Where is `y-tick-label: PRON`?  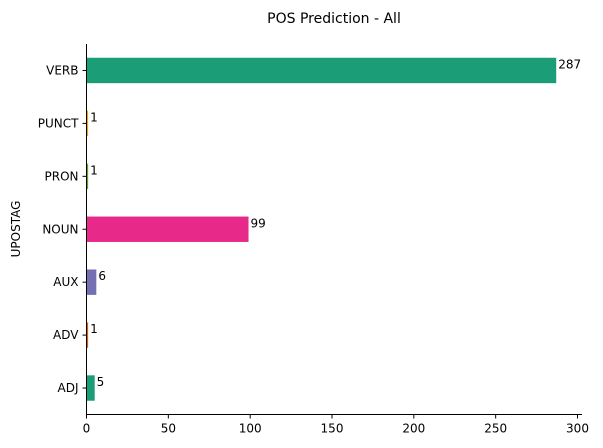 y-tick-label: PRON is located at coordinates (62, 176).